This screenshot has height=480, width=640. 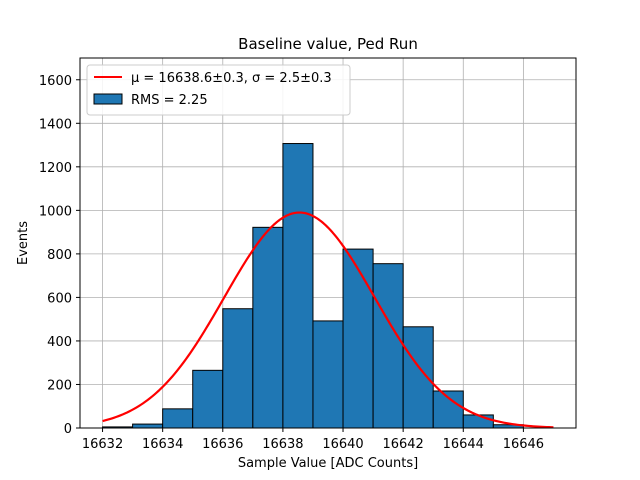 I want to click on y-tick-label: 1200, so click(x=55, y=168).